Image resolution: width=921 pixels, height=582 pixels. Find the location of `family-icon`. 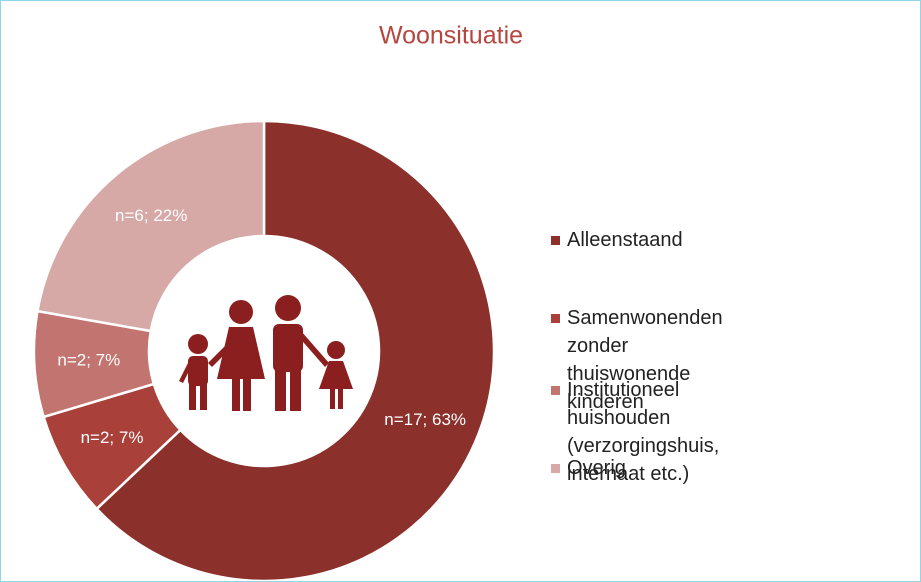

family-icon is located at coordinates (266, 353).